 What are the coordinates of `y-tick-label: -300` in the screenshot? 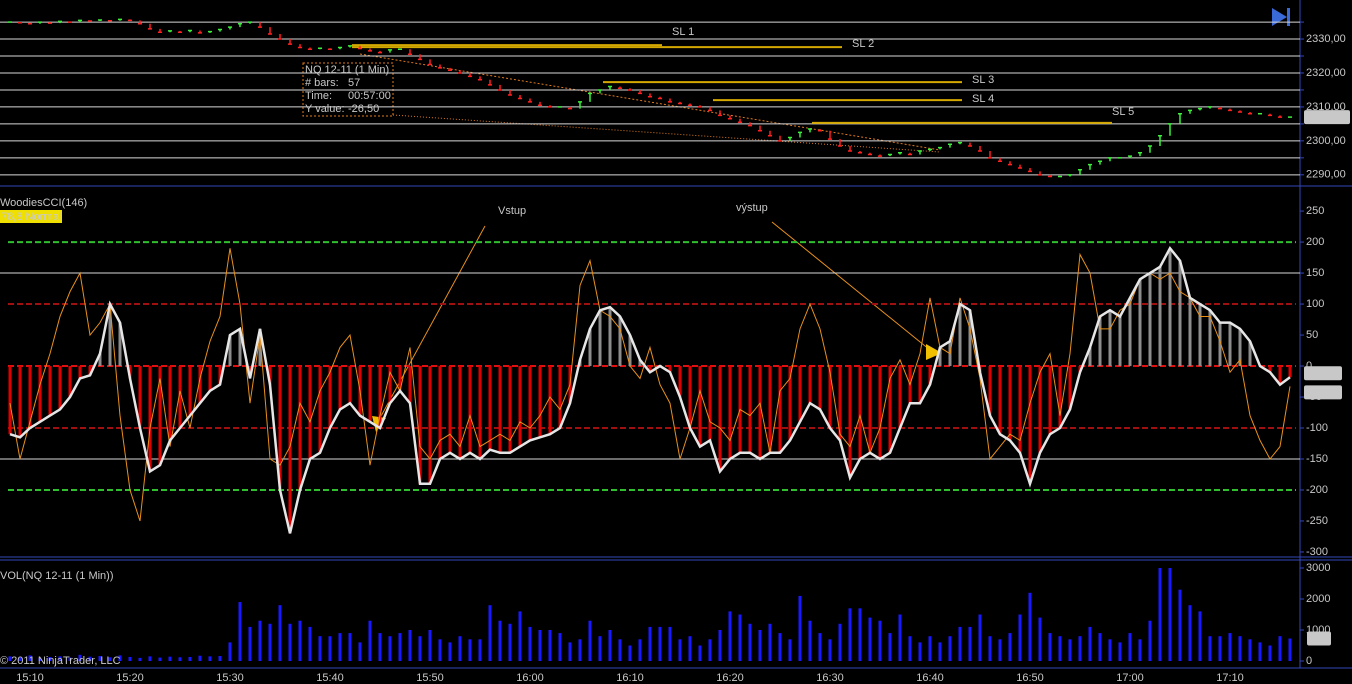 It's located at (1317, 552).